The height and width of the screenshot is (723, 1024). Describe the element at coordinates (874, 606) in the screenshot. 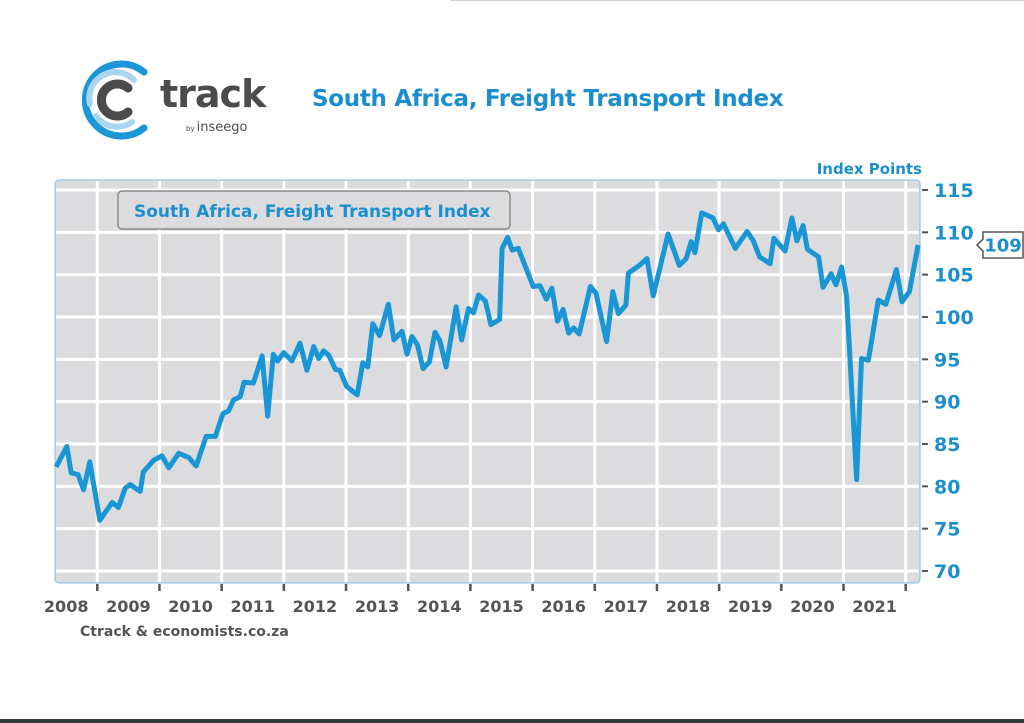

I see `x-tick-label: 2021` at that location.